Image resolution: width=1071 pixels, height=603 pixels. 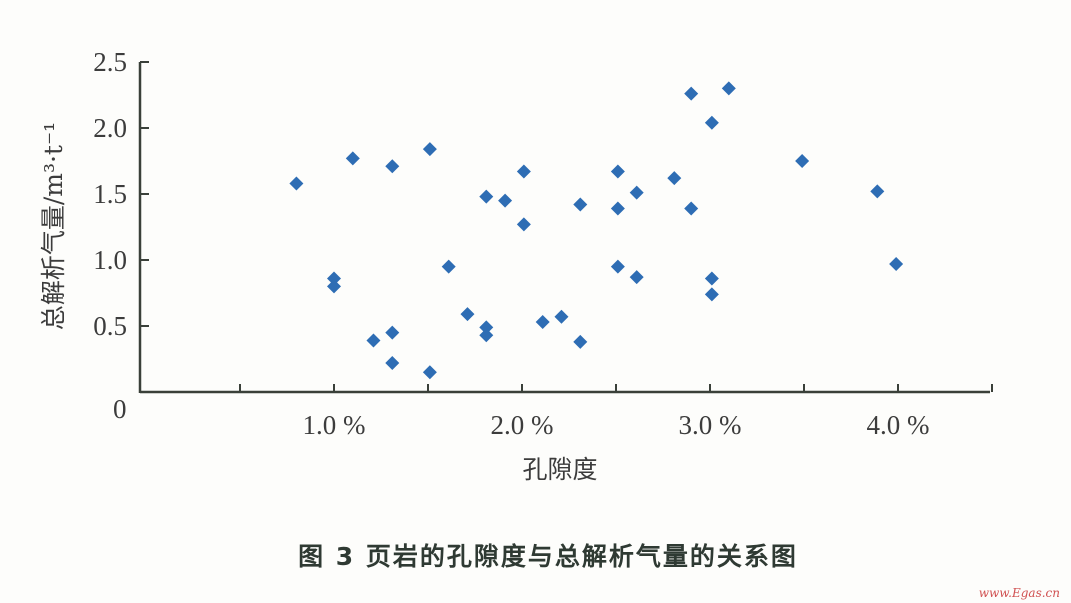 I want to click on x-tick-label: 1.0 %, so click(x=334, y=425).